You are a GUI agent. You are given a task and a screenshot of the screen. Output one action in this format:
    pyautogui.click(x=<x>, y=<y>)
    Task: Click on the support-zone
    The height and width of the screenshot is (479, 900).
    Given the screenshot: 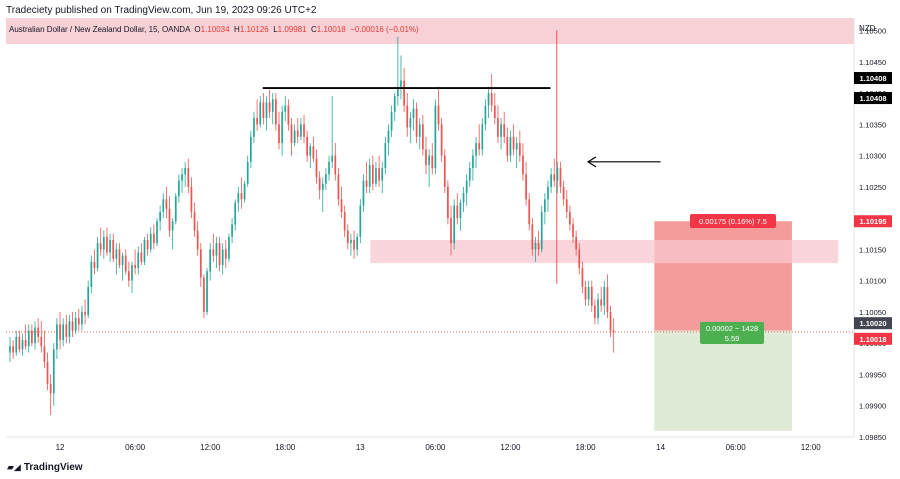 What is the action you would take?
    pyautogui.click(x=604, y=252)
    